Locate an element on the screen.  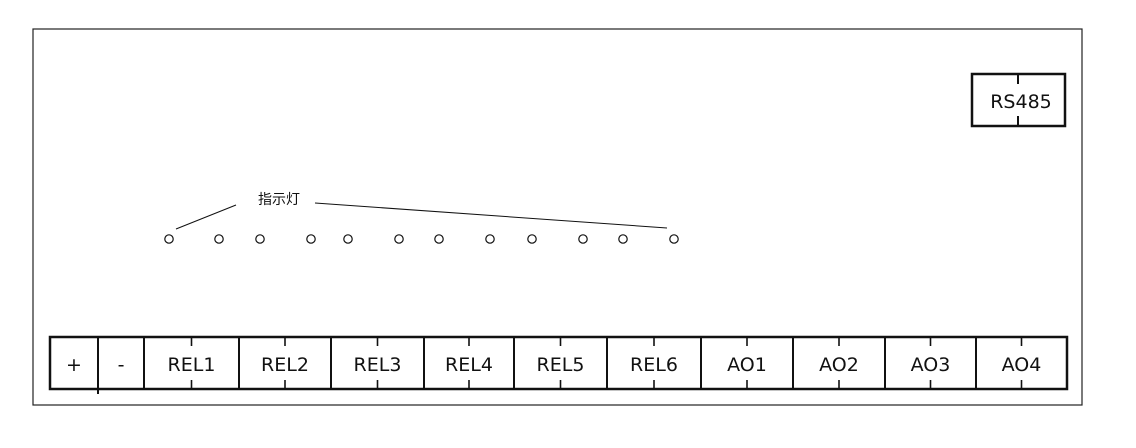
indicator-leader-right is located at coordinates (491, 215).